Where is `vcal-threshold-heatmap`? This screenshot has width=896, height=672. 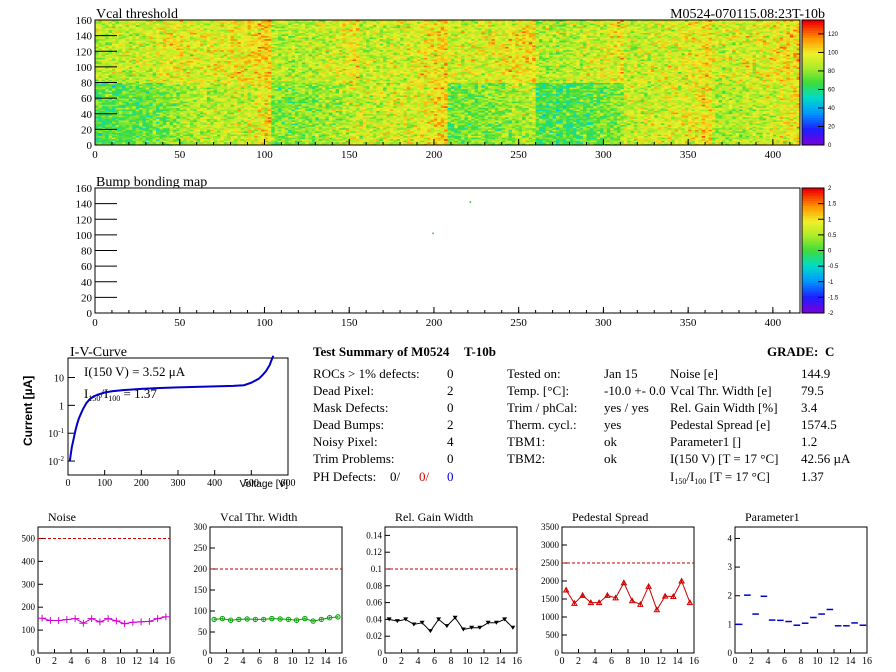
vcal-threshold-heatmap is located at coordinates (448, 83).